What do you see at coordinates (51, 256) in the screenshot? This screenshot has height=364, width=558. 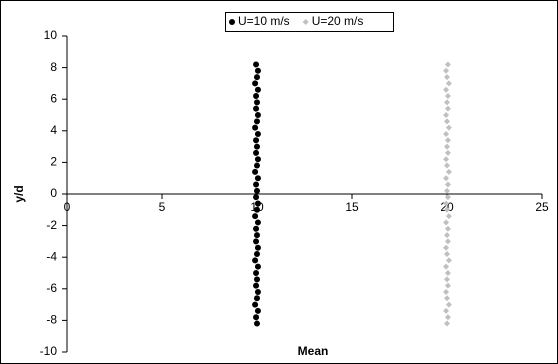 I see `y-tick-label: -4` at bounding box center [51, 256].